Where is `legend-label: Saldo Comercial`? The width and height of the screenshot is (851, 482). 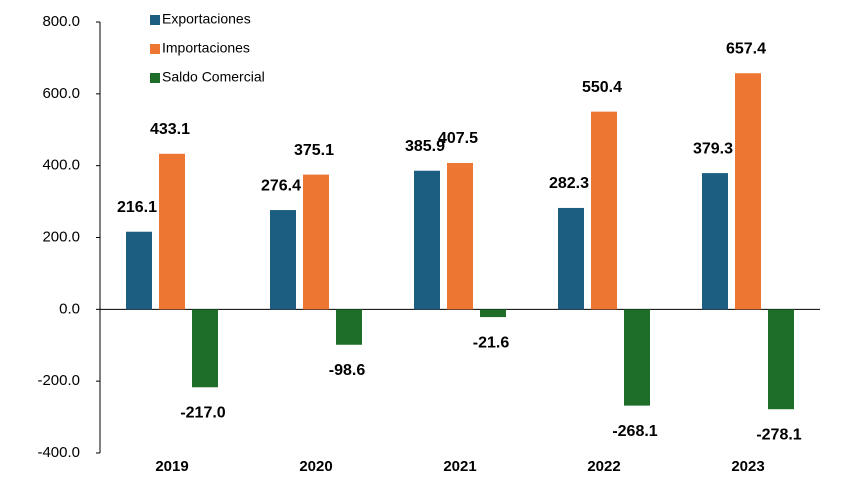 legend-label: Saldo Comercial is located at coordinates (213, 77).